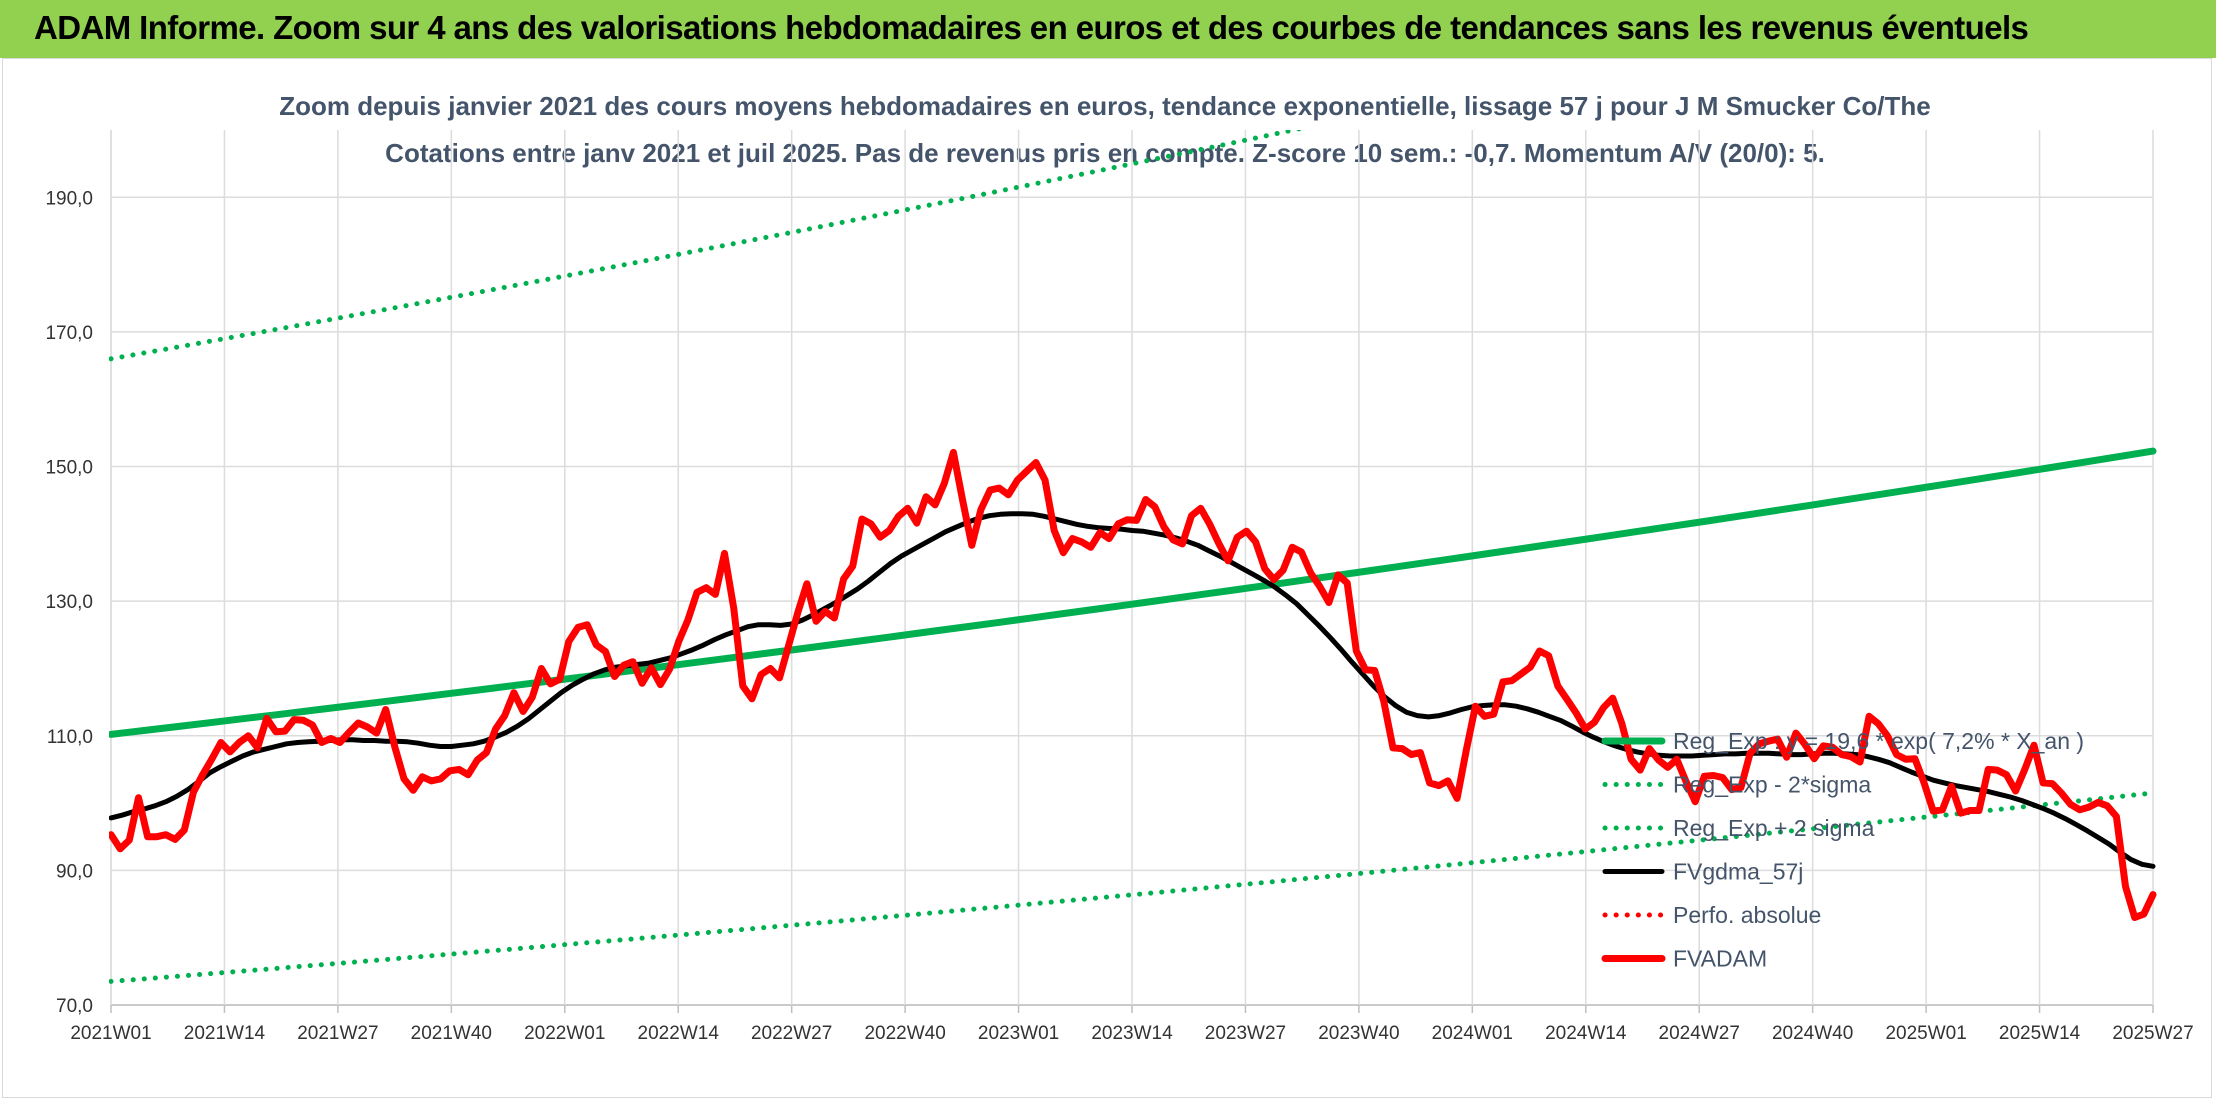 Image resolution: width=2216 pixels, height=1102 pixels. I want to click on x-tick-label: 2024W14, so click(1586, 1033).